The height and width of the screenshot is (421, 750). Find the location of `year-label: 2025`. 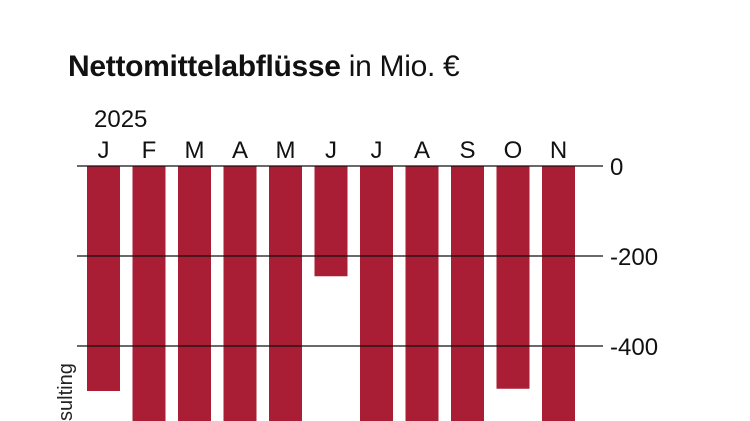

year-label: 2025 is located at coordinates (121, 119).